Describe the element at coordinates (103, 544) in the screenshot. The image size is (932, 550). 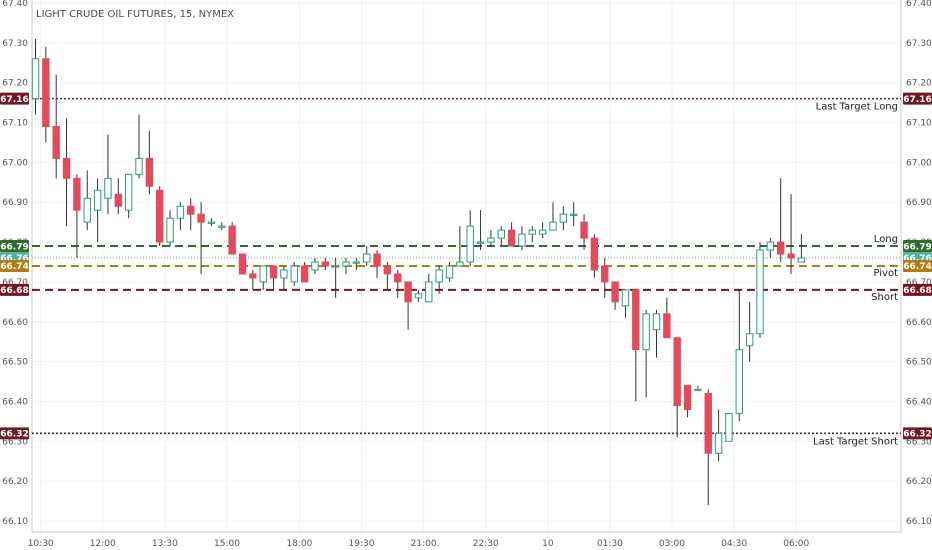
I see `x-tick-label: 12:00` at that location.